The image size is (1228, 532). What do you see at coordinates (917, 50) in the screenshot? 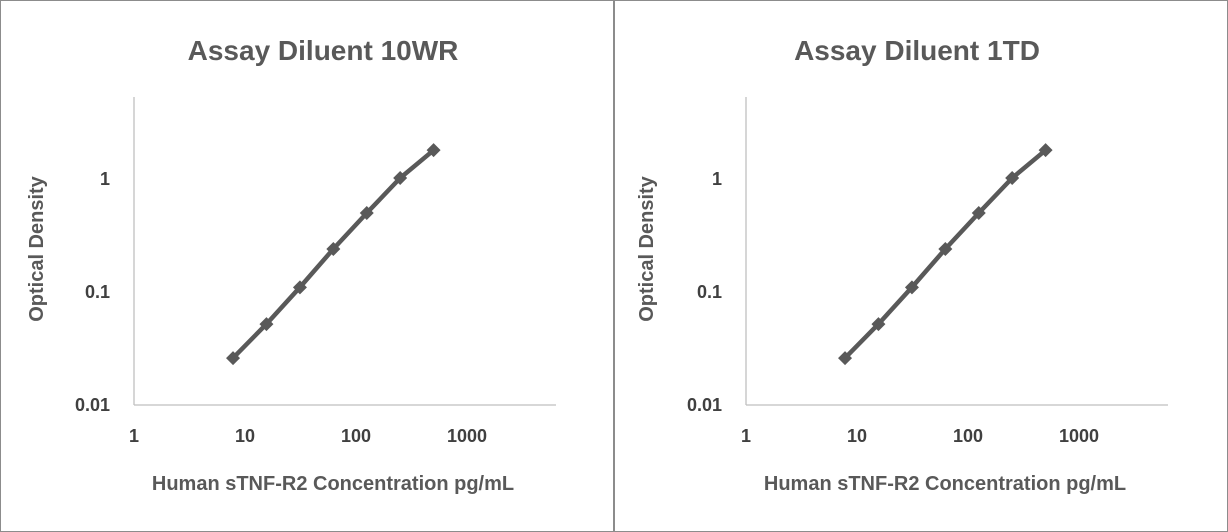
I see `chart-title: Assay Diluent 1TD` at bounding box center [917, 50].